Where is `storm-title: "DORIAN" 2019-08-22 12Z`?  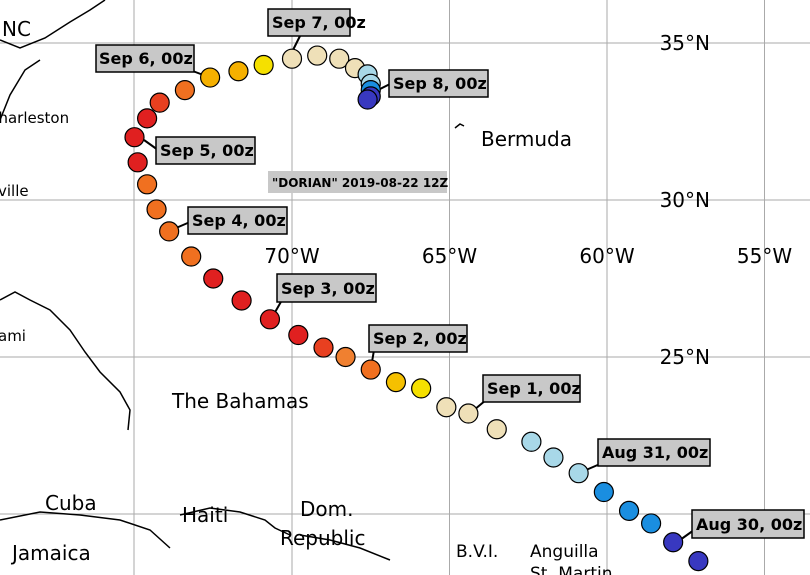
storm-title: "DORIAN" 2019-08-22 12Z is located at coordinates (360, 183).